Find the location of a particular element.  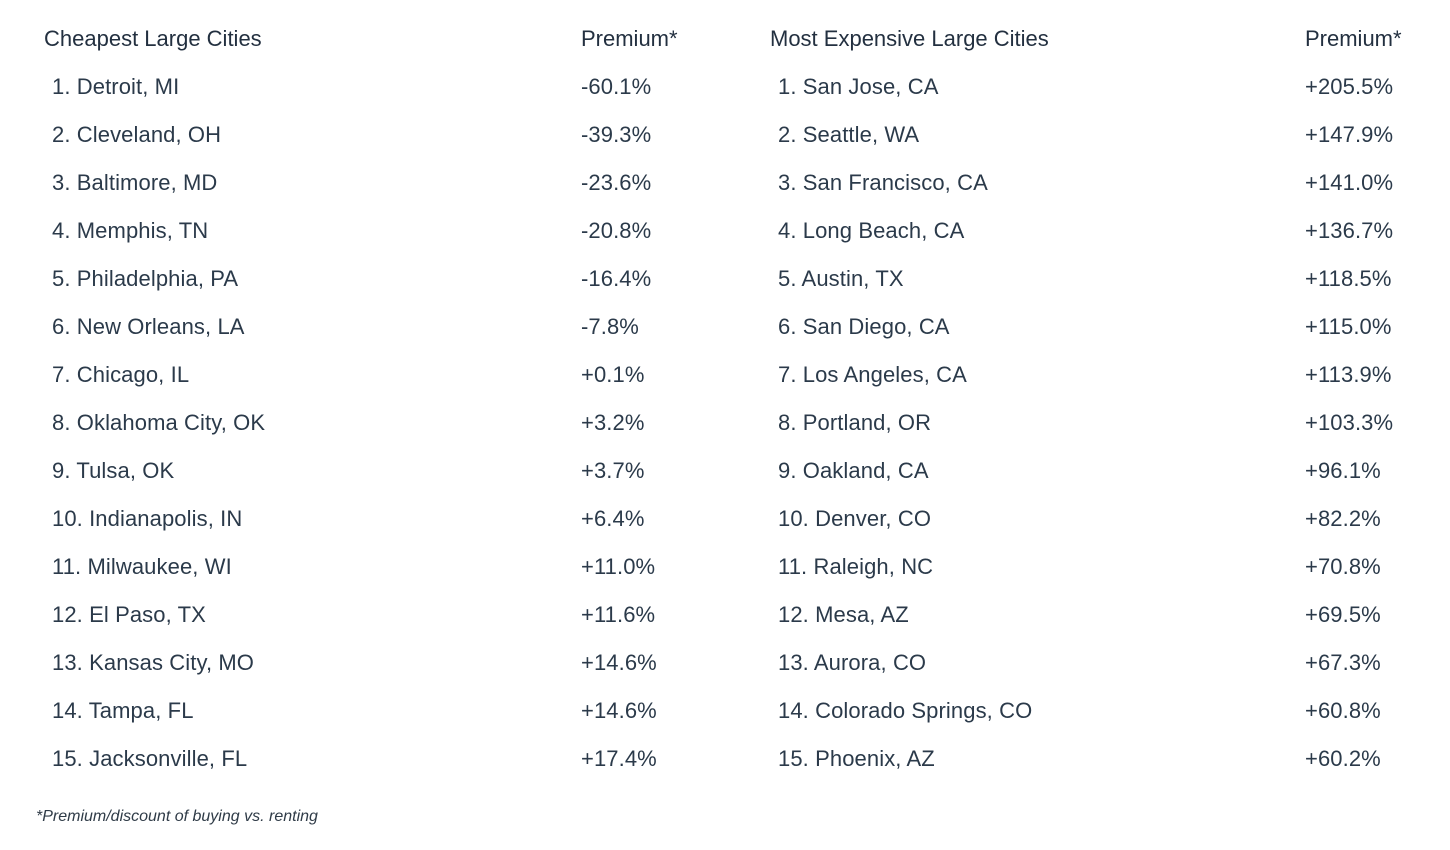

premium-value: +141.0% is located at coordinates (1349, 182).